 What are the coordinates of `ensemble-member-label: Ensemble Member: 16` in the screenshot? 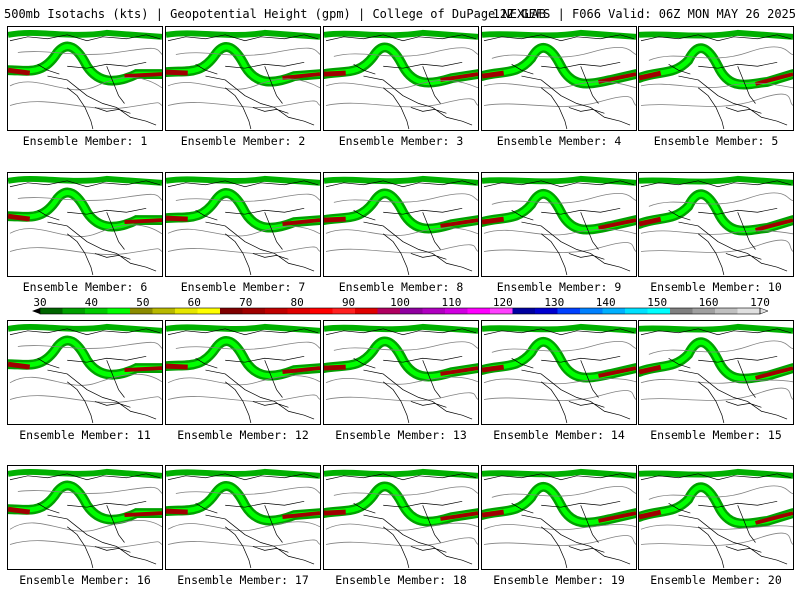 It's located at (85, 580).